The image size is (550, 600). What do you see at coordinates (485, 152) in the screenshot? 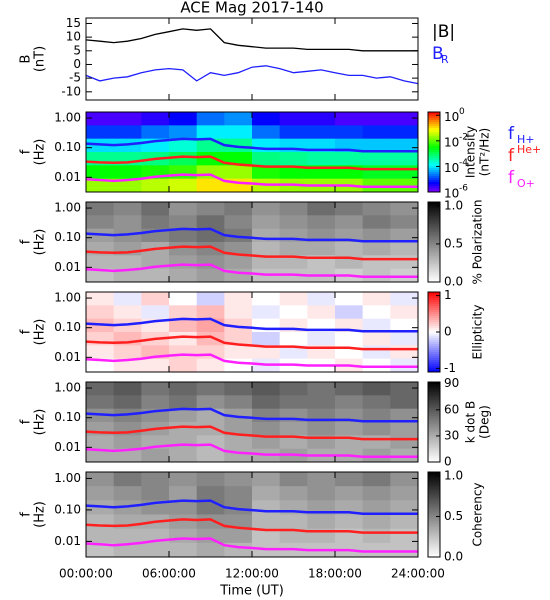
I see `colorbar-label: (nT²/Hz)` at bounding box center [485, 152].